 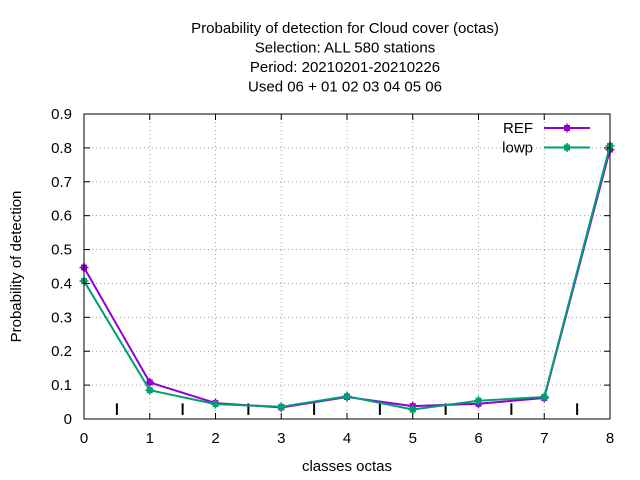 What do you see at coordinates (61, 317) in the screenshot?
I see `y-tick-label: 0.3` at bounding box center [61, 317].